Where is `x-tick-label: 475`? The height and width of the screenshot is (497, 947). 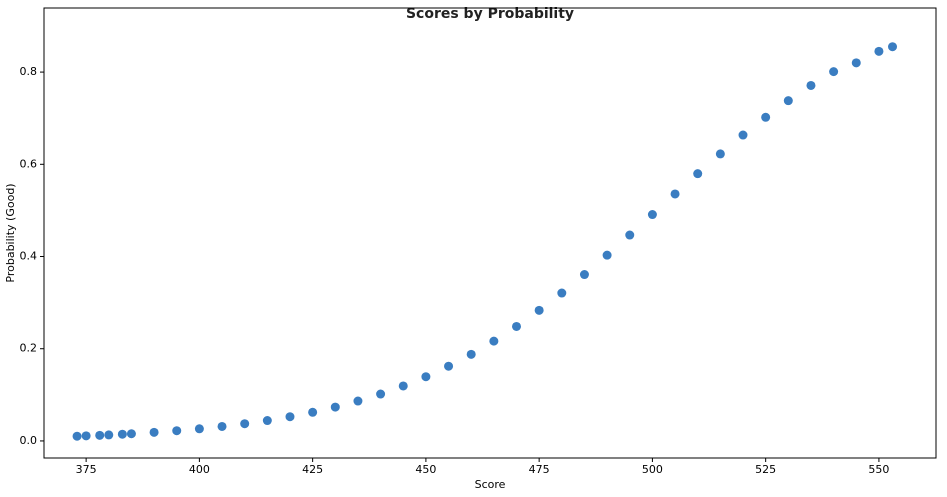 x-tick-label: 475 is located at coordinates (539, 469).